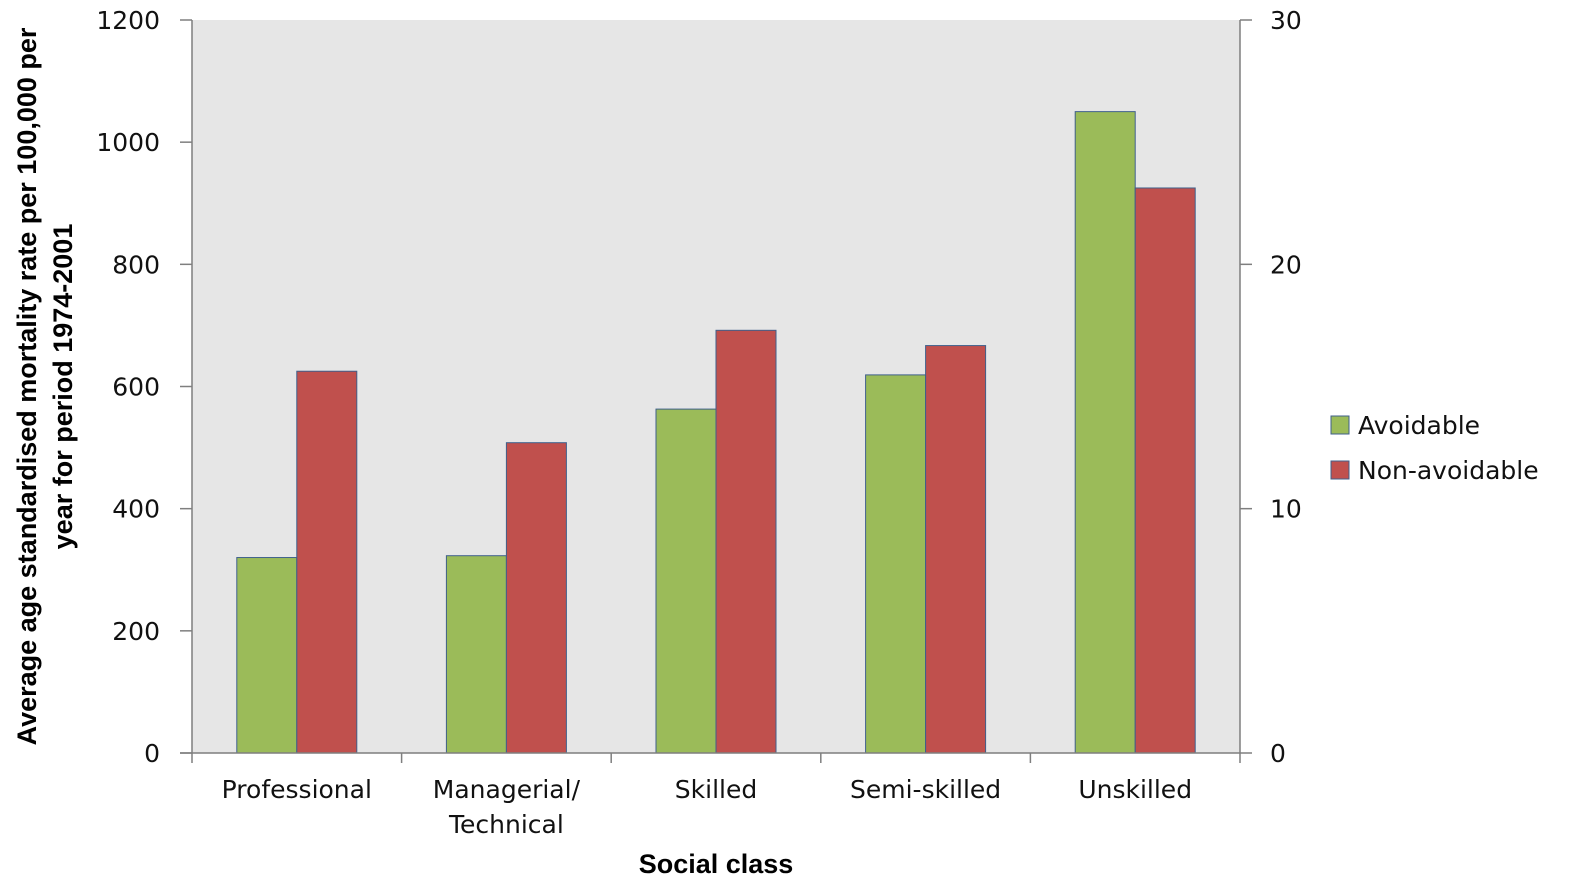 The height and width of the screenshot is (881, 1575). What do you see at coordinates (136, 631) in the screenshot?
I see `y-tick-label: 200` at bounding box center [136, 631].